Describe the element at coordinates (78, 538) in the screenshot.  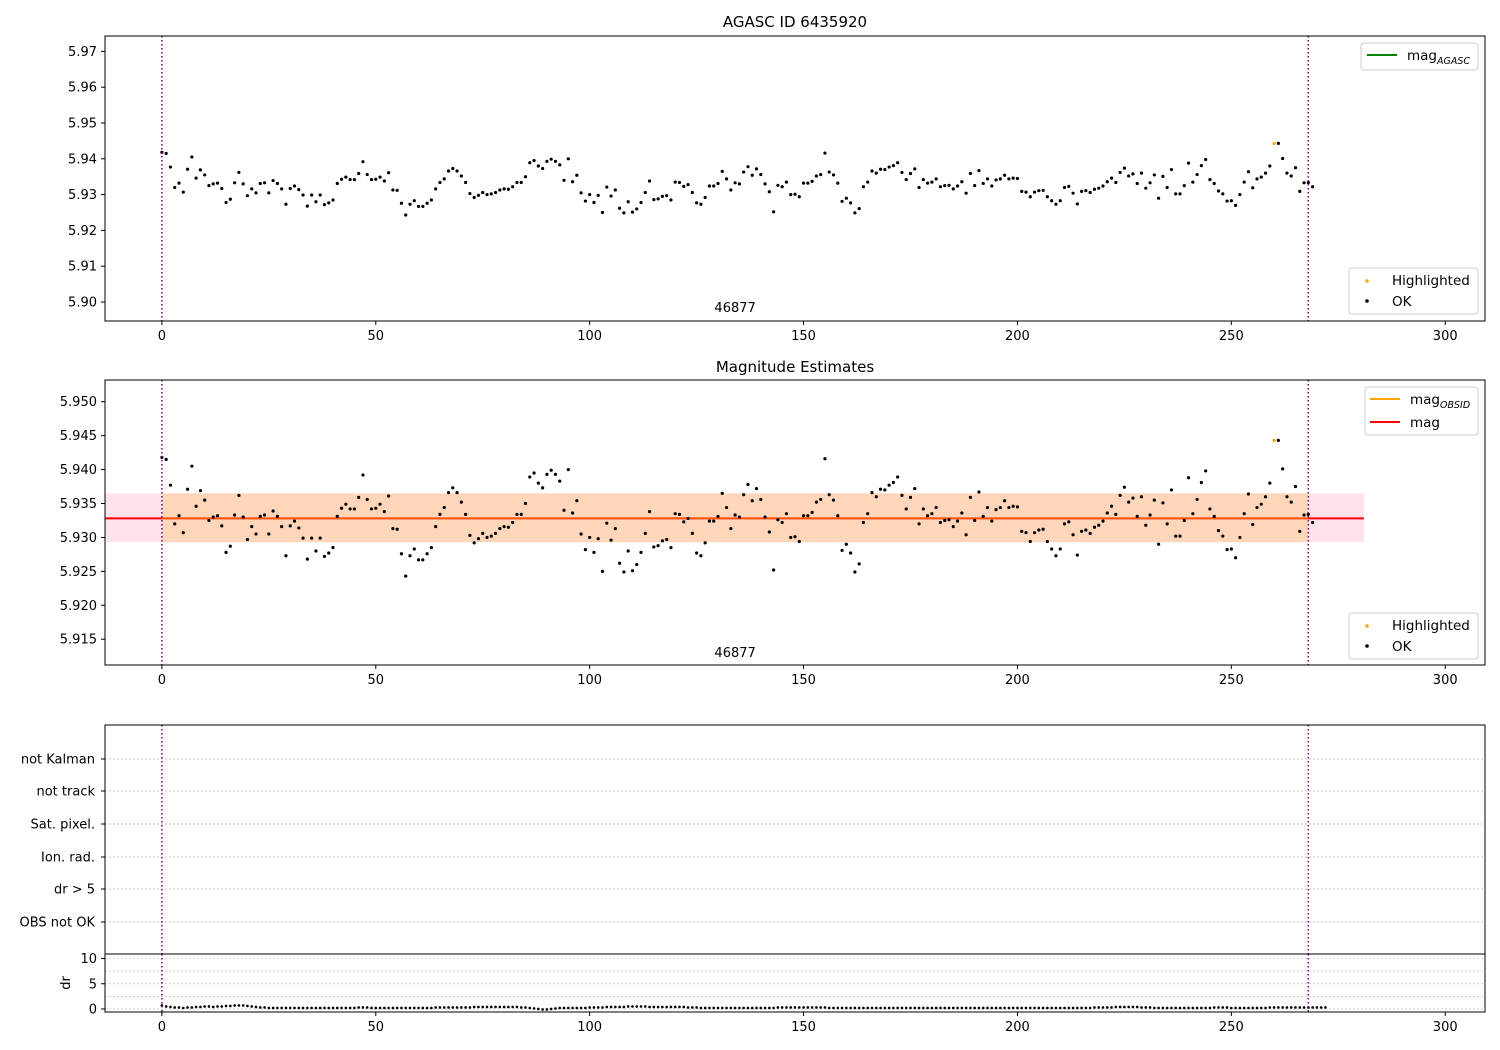
I see `y-tick-label: 5.930` at that location.